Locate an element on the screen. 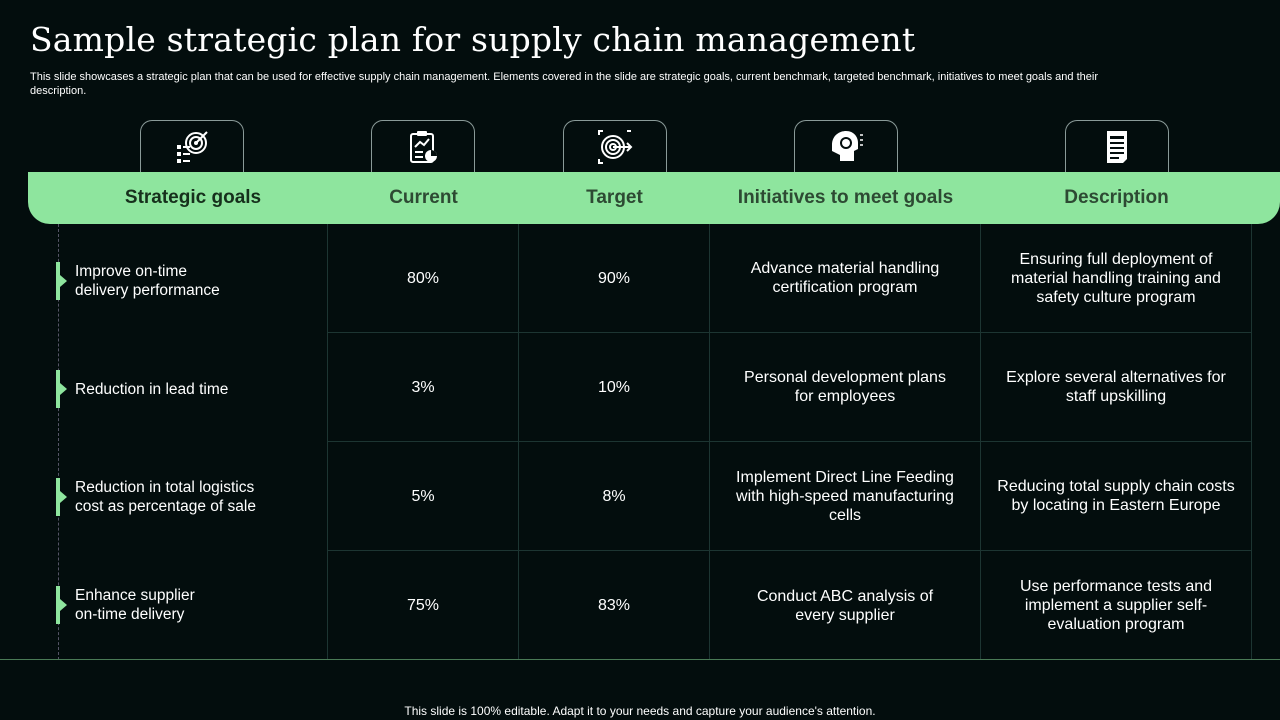 Image resolution: width=1280 pixels, height=720 pixels. icon-box-target is located at coordinates (615, 148).